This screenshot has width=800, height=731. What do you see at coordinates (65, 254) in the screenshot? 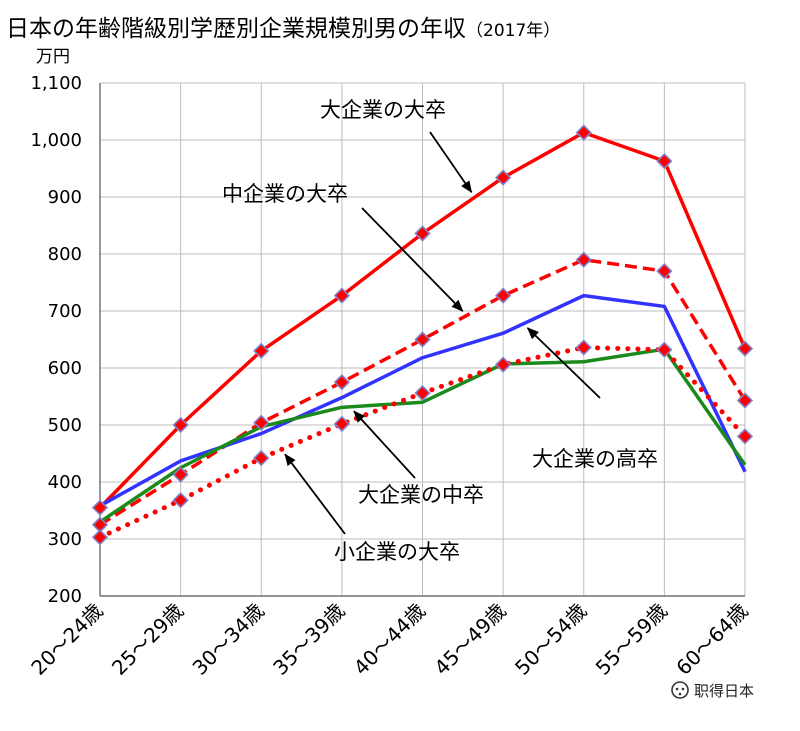
I see `y-tick-label: 800` at bounding box center [65, 254].